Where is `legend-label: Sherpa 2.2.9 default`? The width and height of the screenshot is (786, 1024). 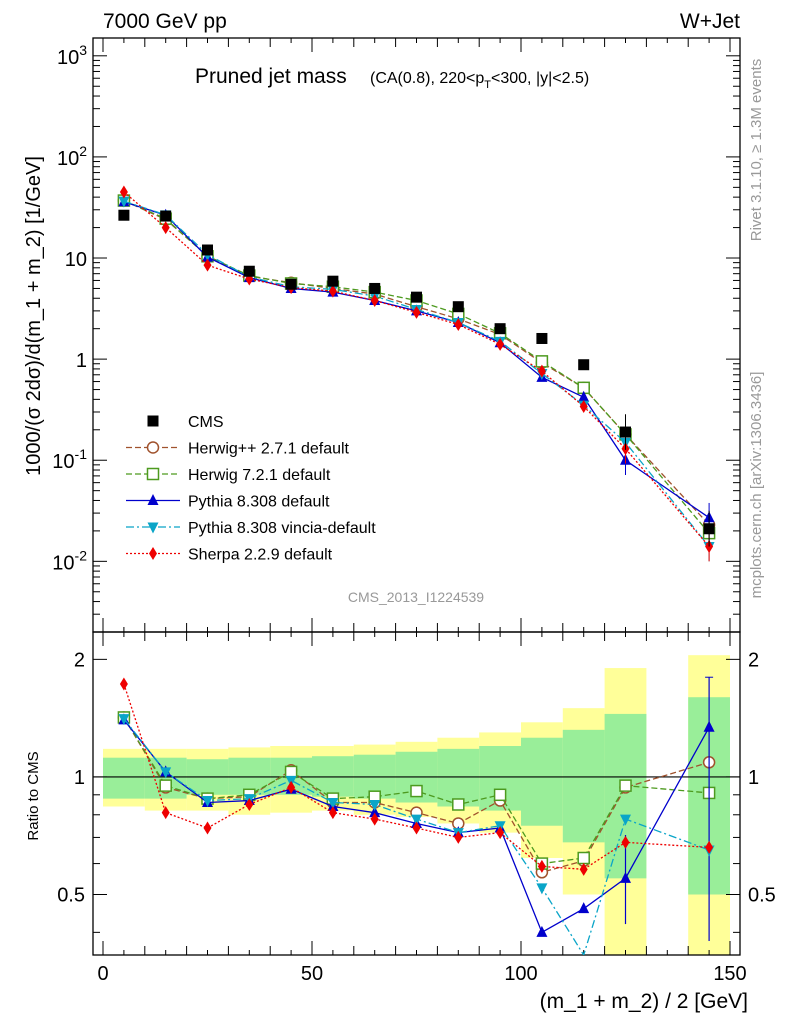 legend-label: Sherpa 2.2.9 default is located at coordinates (260, 555).